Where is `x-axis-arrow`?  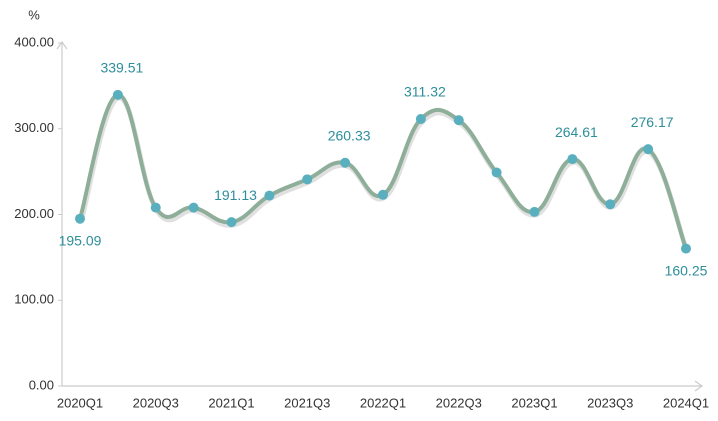 x-axis-arrow is located at coordinates (699, 386).